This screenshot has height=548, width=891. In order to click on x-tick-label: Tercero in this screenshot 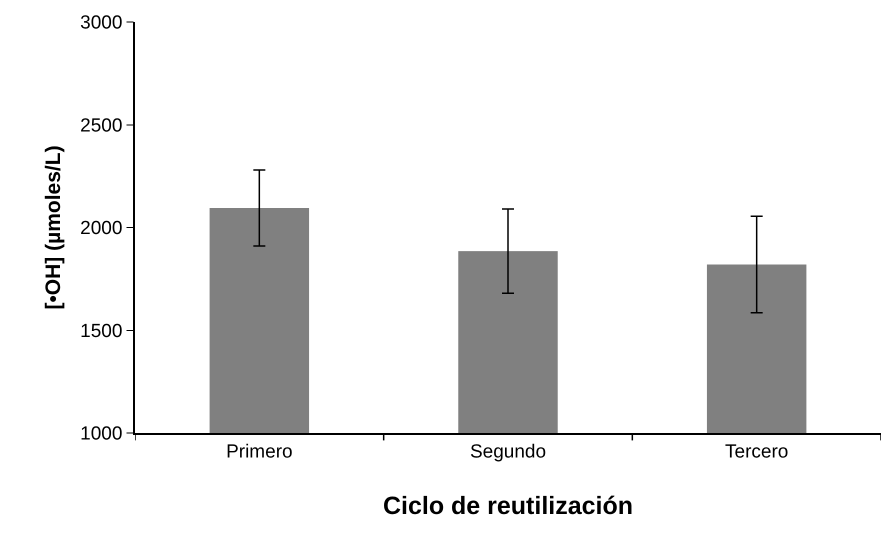, I will do `click(756, 452)`.